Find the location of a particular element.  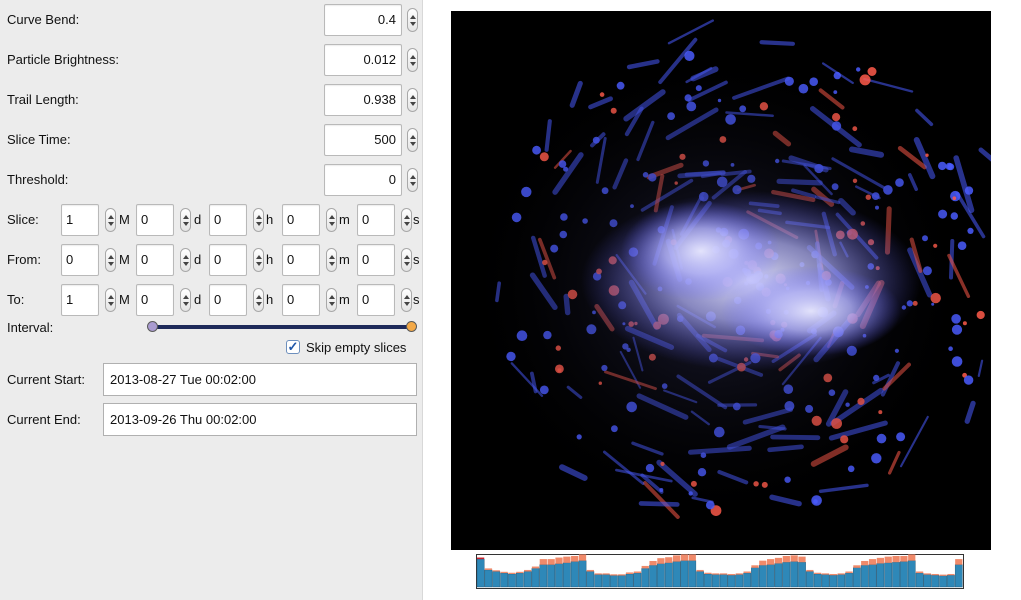

interval-high-handle is located at coordinates (411, 326).